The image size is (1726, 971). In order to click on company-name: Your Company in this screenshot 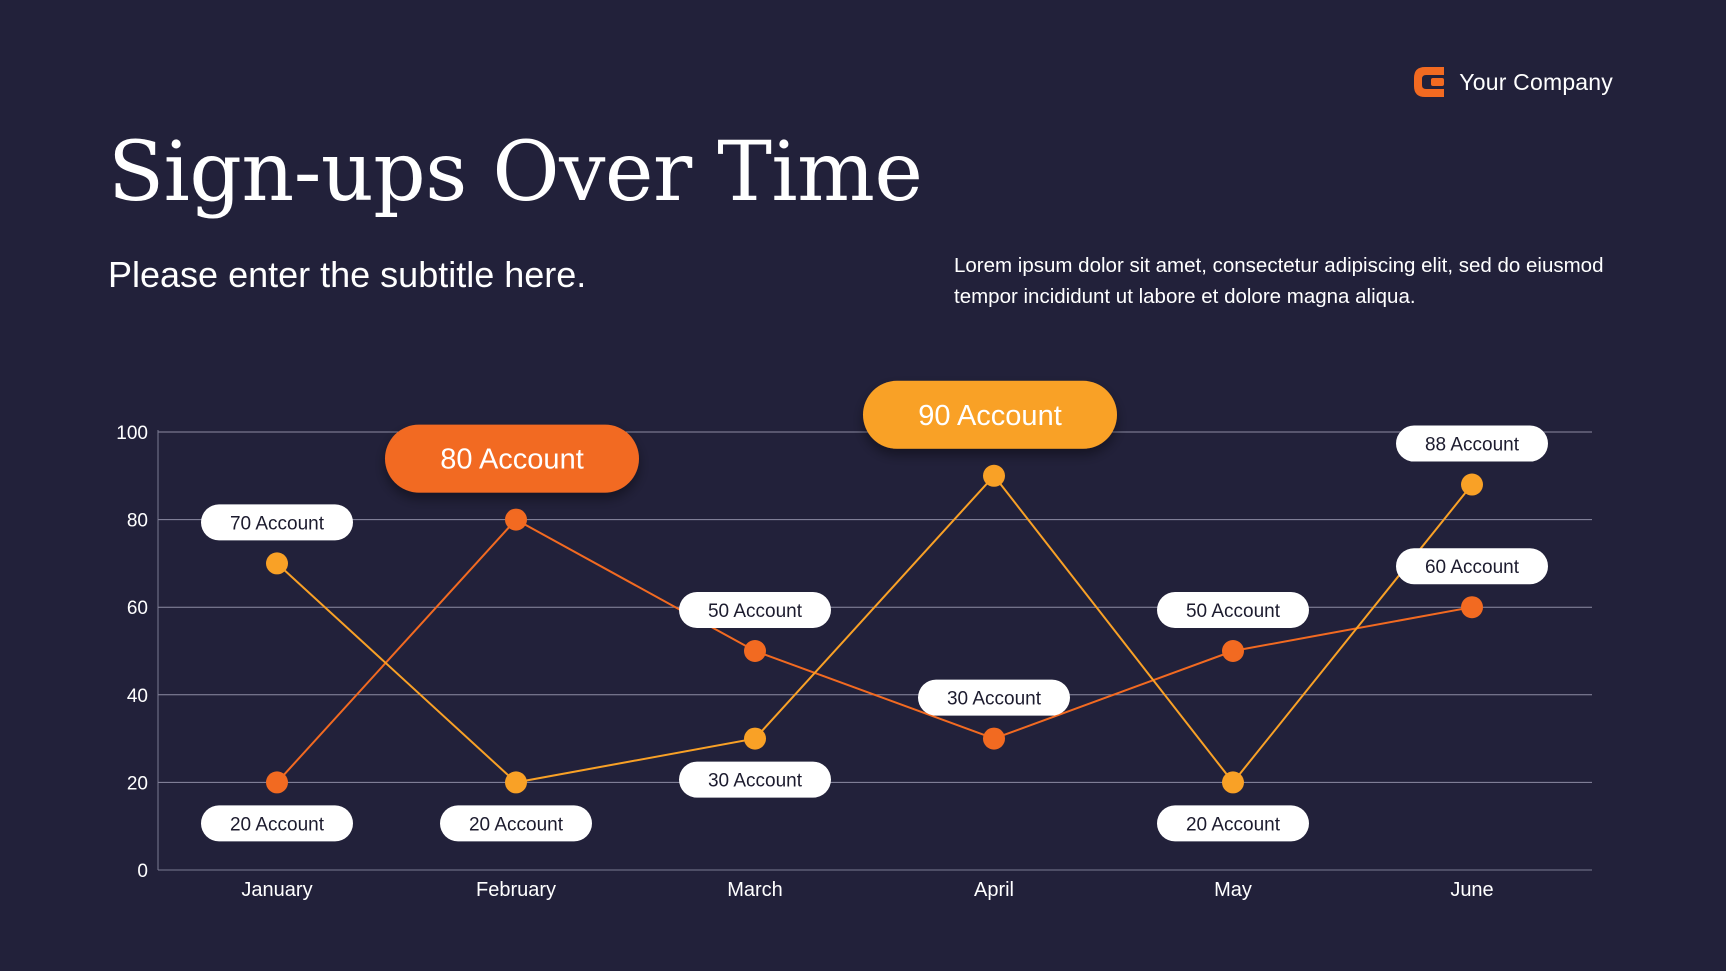, I will do `click(1536, 81)`.